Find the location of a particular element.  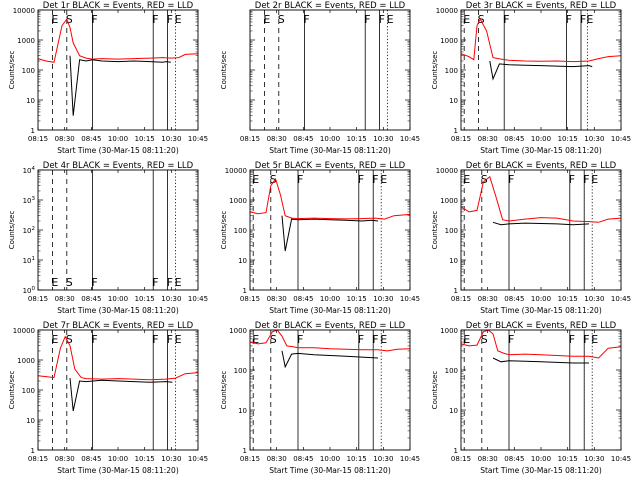

panel-title: Det 5r BLACK = Events, RED = LLD is located at coordinates (330, 166).